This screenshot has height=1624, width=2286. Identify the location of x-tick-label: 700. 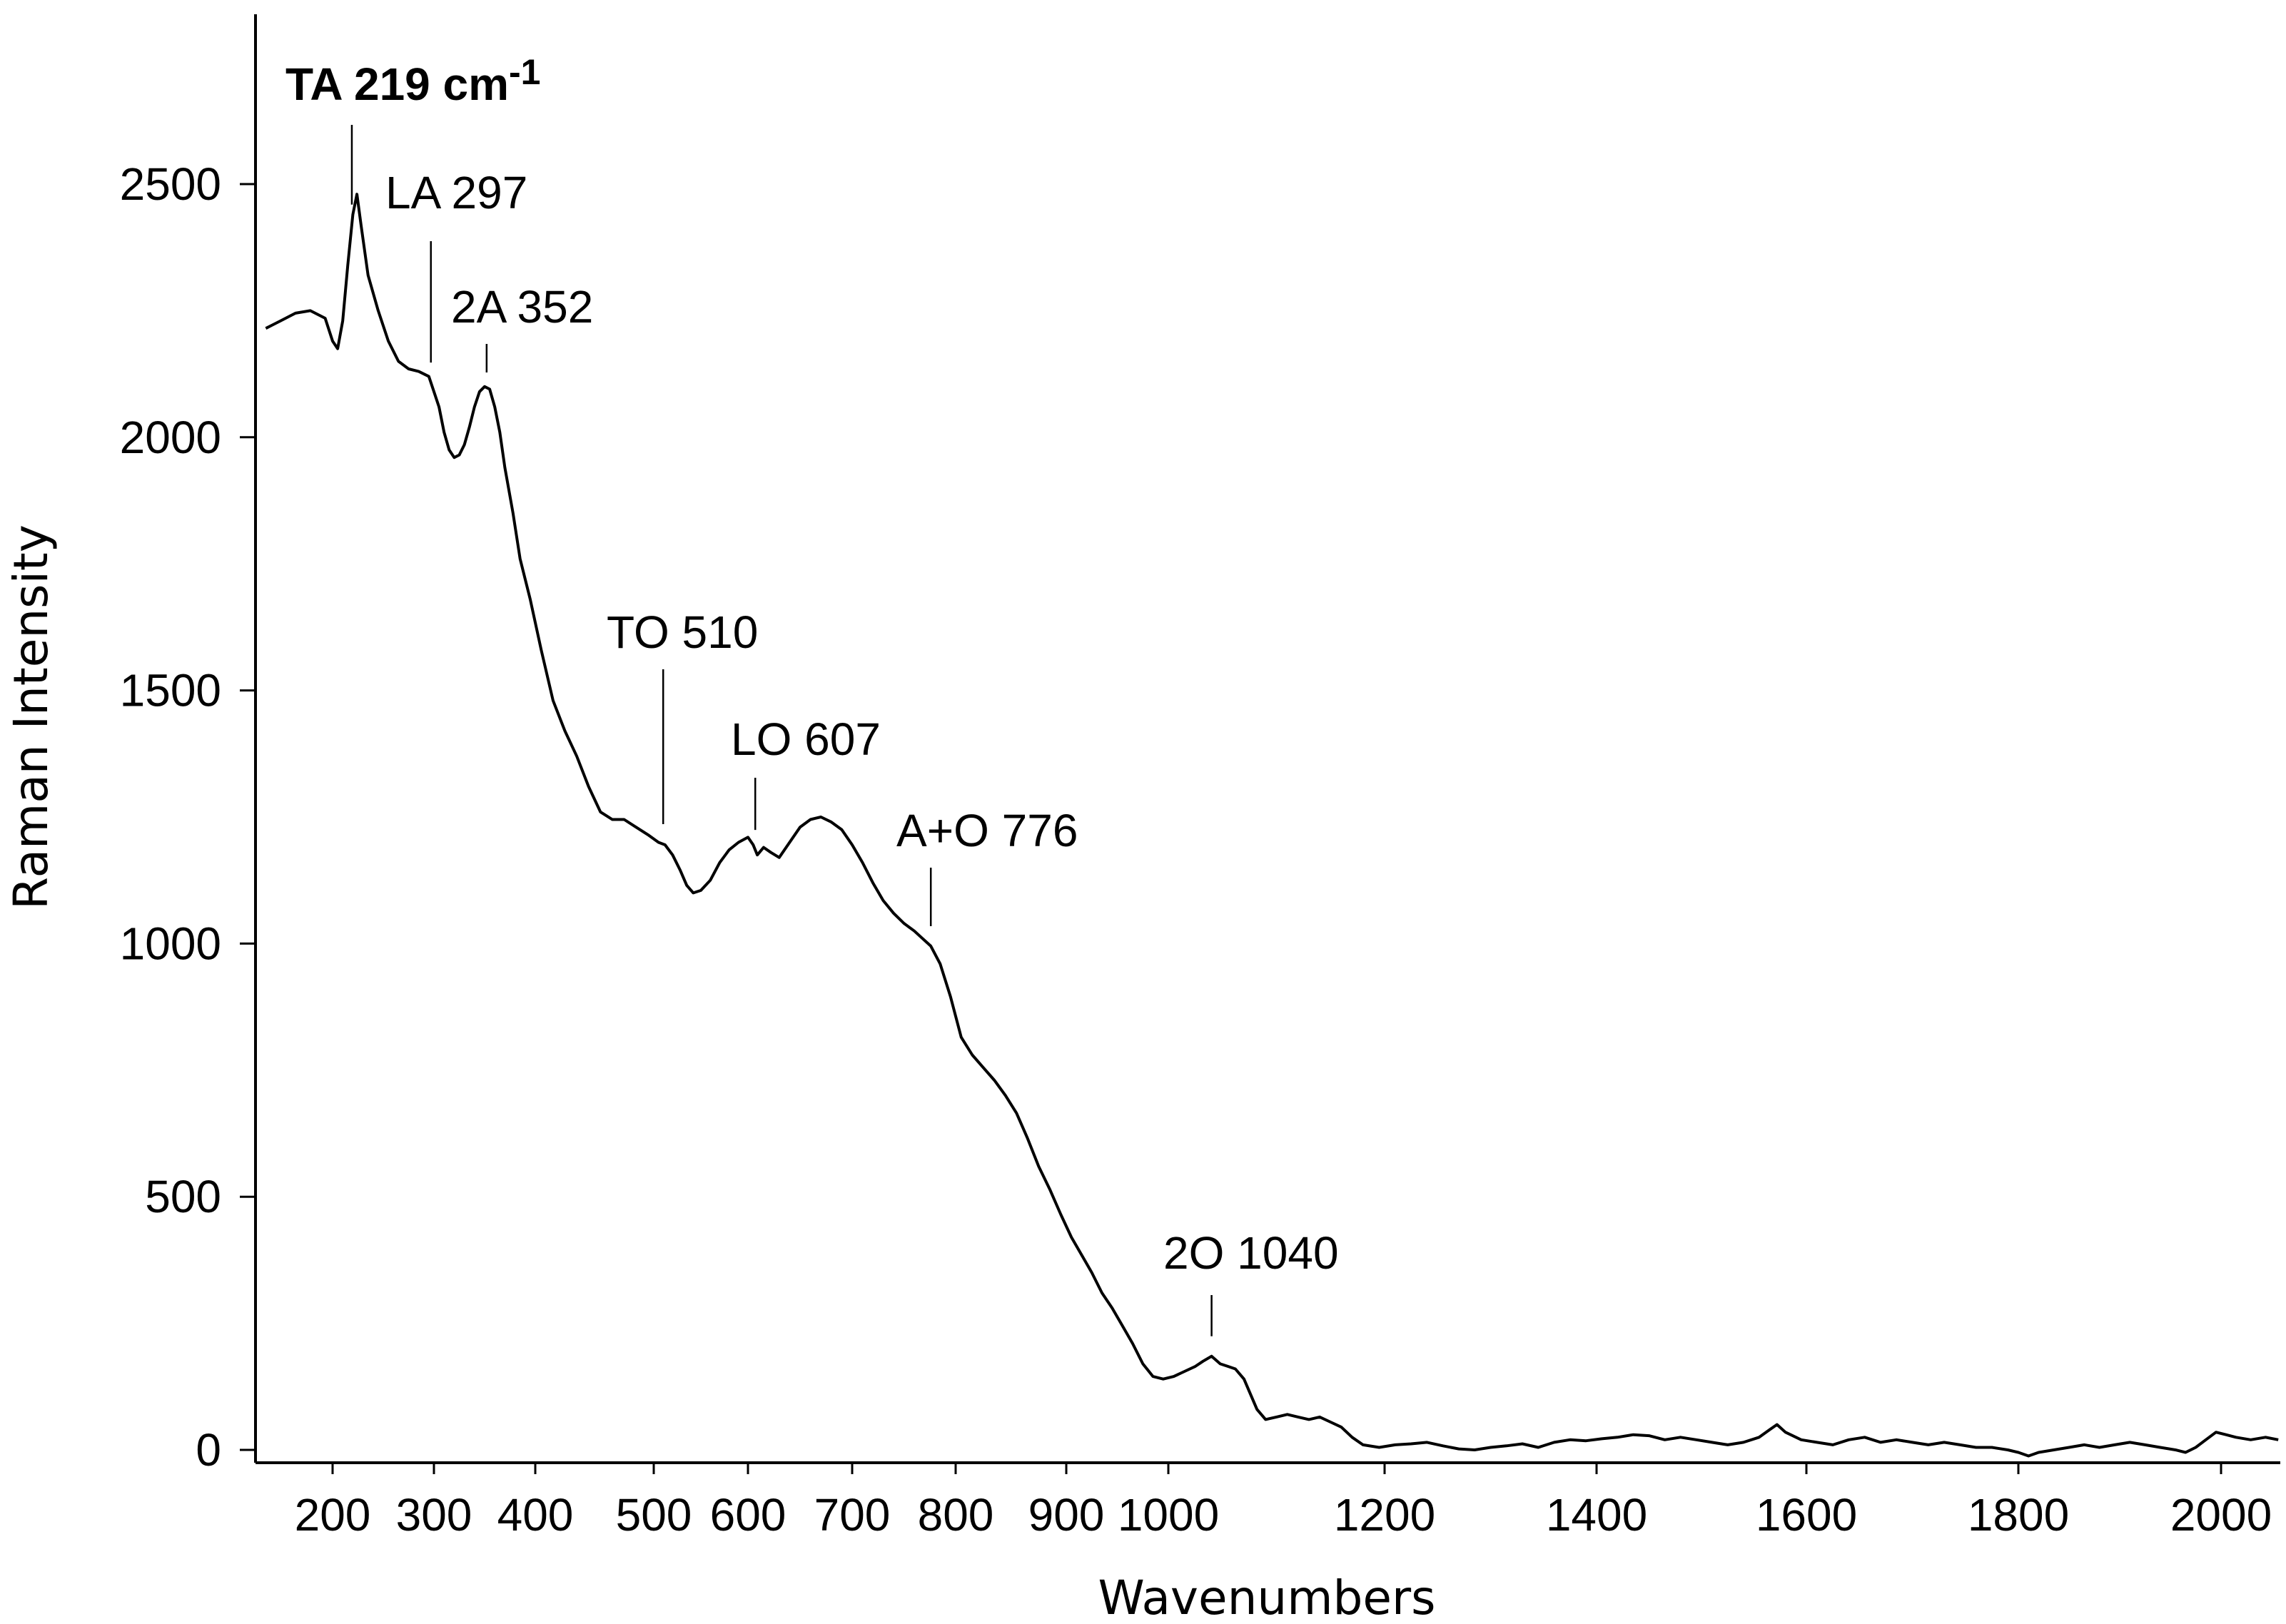
(852, 1515).